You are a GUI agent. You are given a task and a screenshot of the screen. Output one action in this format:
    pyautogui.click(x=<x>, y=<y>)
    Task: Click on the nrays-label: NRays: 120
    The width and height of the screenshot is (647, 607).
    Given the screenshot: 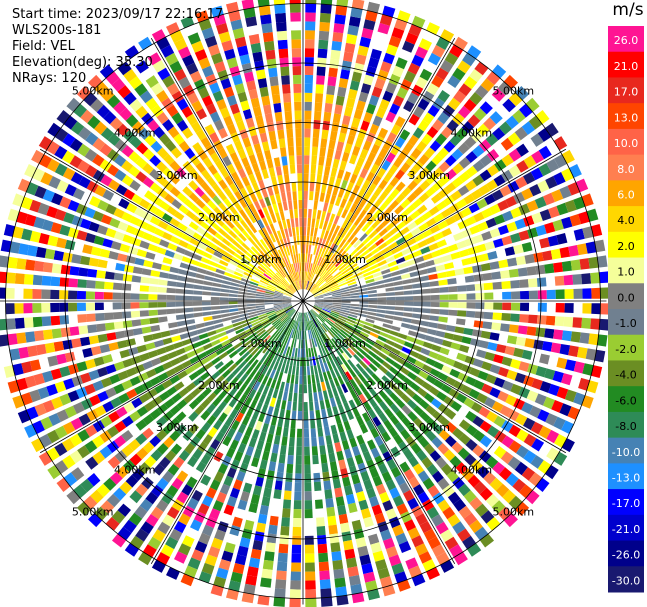 What is the action you would take?
    pyautogui.click(x=49, y=78)
    